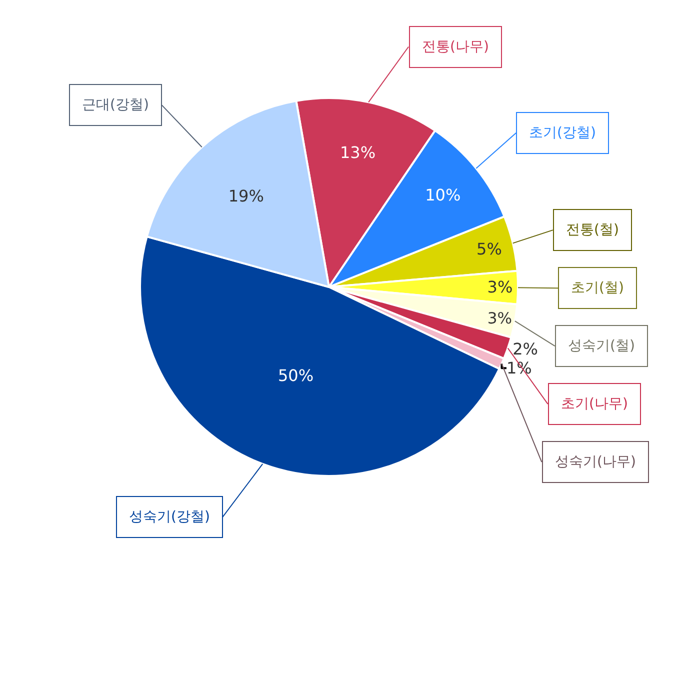  I want to click on slice-label: 성숙기(강철), so click(169, 517).